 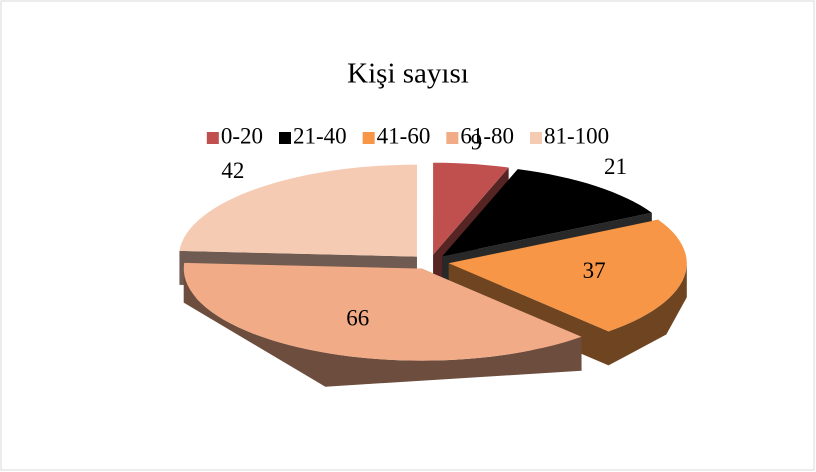 What do you see at coordinates (242, 135) in the screenshot?
I see `legend-label: 0-20` at bounding box center [242, 135].